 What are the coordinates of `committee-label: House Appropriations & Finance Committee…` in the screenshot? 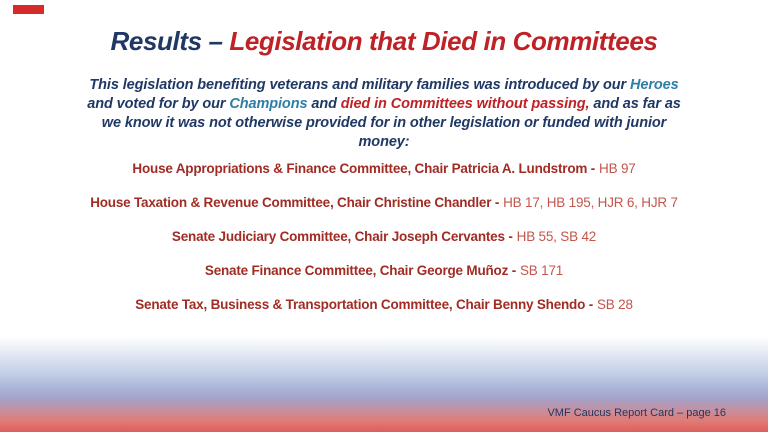 It's located at (364, 168).